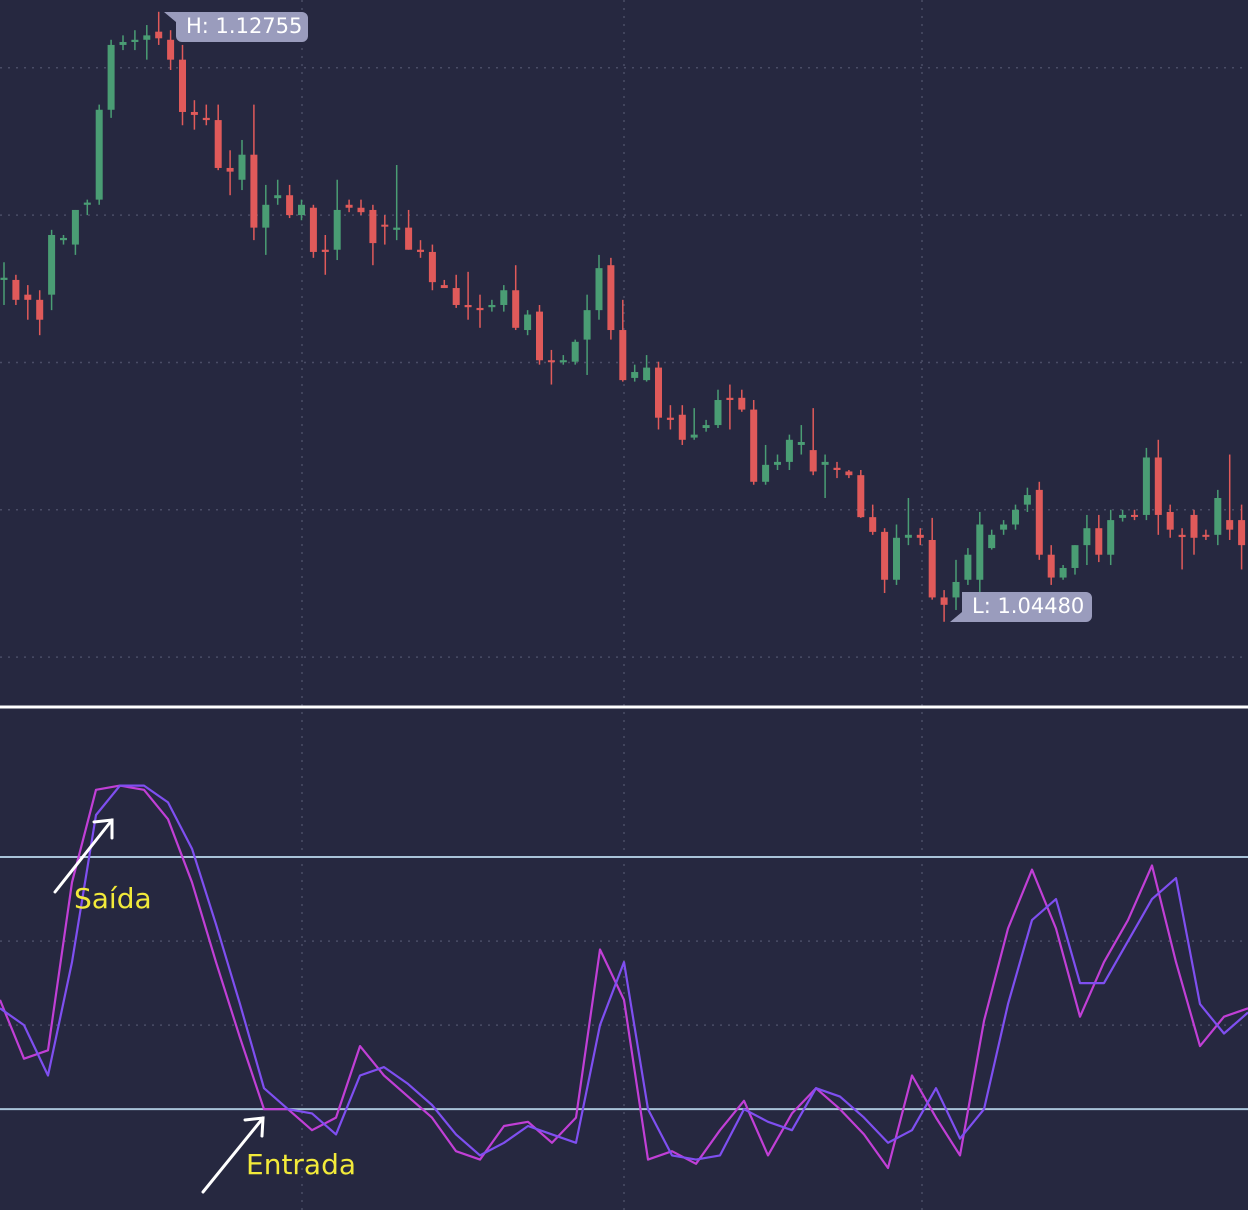 This screenshot has height=1210, width=1248. What do you see at coordinates (244, 26) in the screenshot?
I see `high-label-text: H: 1.12755` at bounding box center [244, 26].